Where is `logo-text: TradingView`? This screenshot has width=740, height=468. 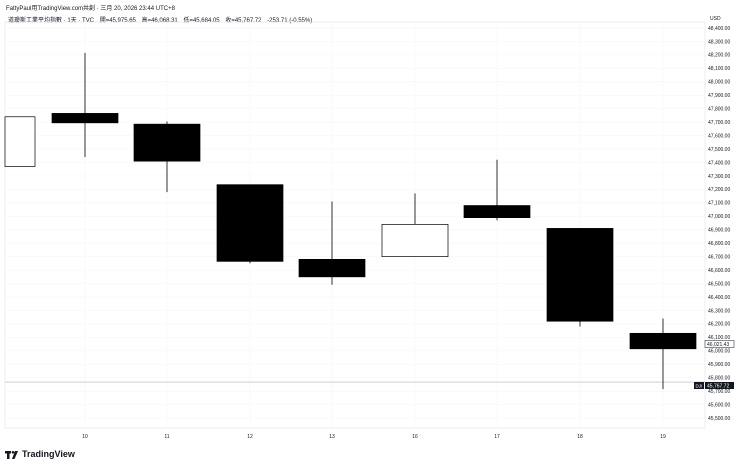 logo-text: TradingView is located at coordinates (48, 454).